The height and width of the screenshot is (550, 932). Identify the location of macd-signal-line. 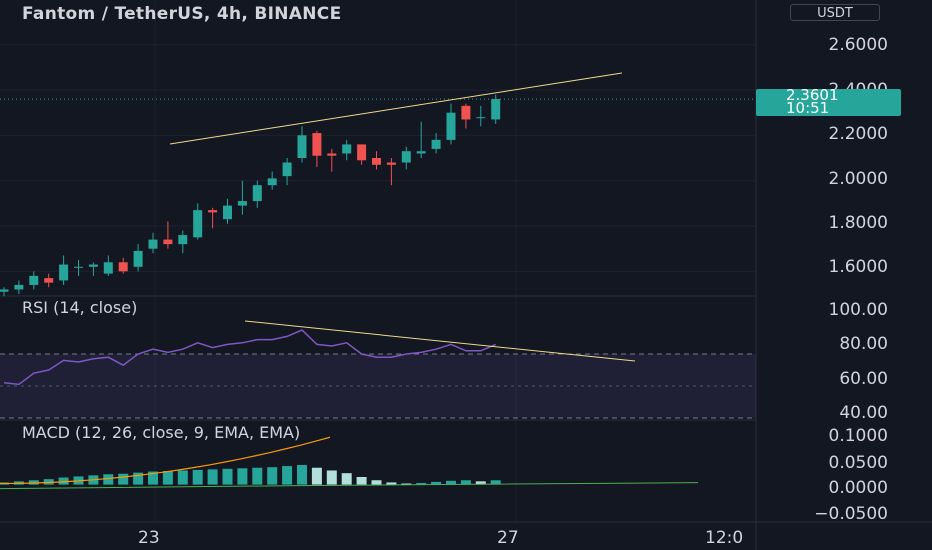
(165, 460).